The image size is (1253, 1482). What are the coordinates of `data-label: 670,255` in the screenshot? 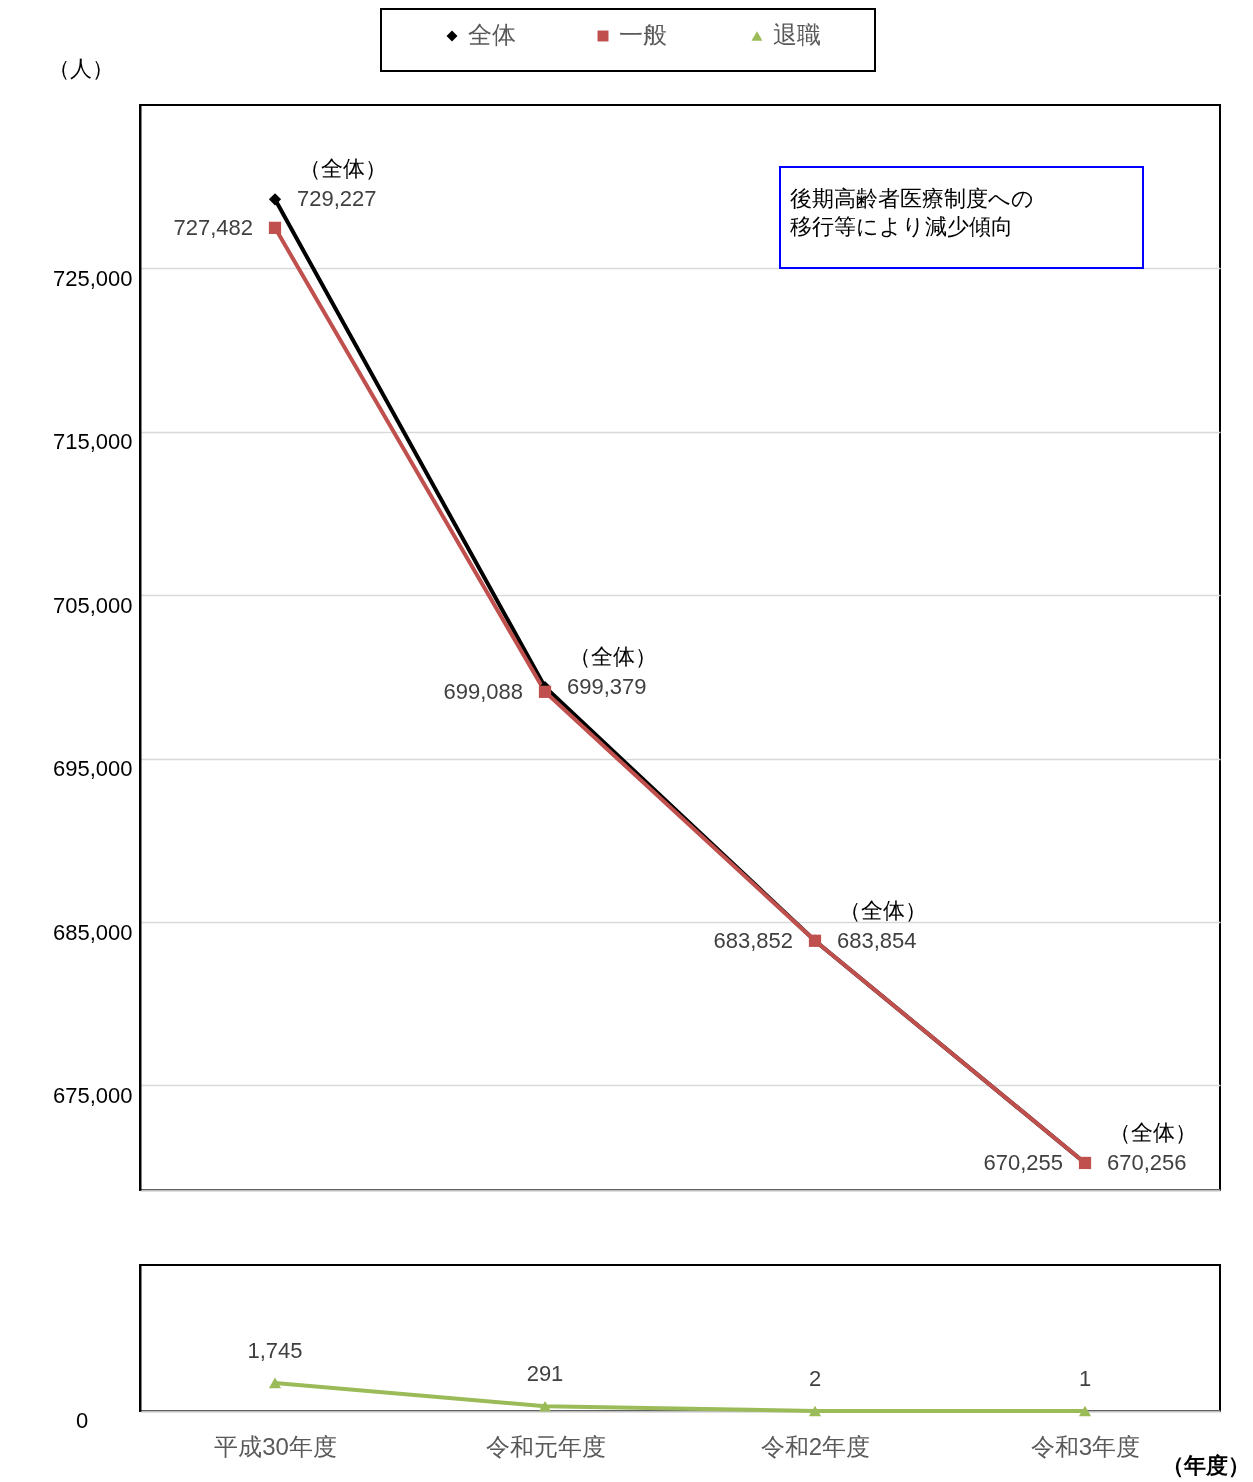 It's located at (1023, 1162).